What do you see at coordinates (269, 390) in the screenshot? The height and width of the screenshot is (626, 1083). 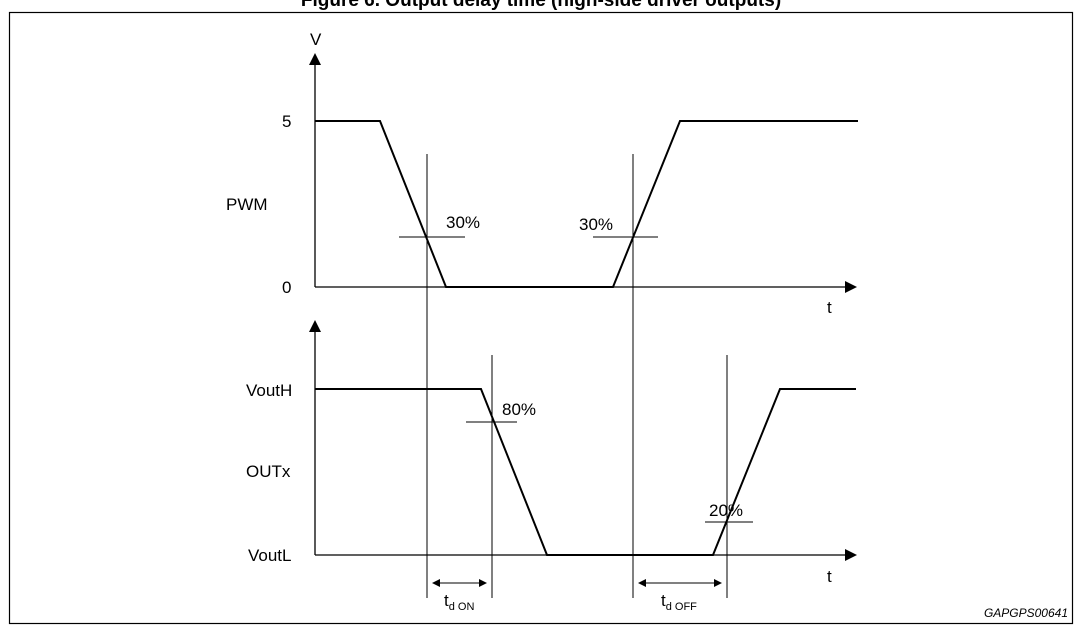 I see `out-tick-vouth: VoutH` at bounding box center [269, 390].